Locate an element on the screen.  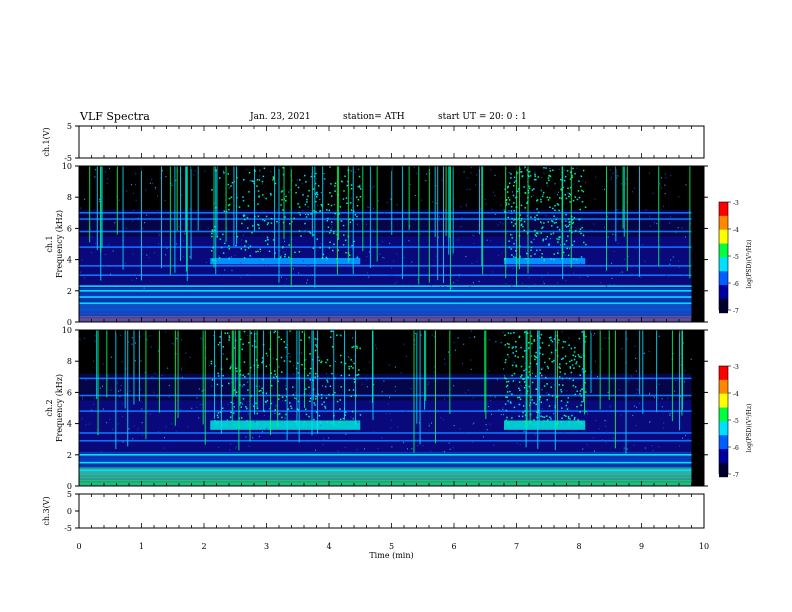
colorbar-tick-label: -6 is located at coordinates (736, 284).